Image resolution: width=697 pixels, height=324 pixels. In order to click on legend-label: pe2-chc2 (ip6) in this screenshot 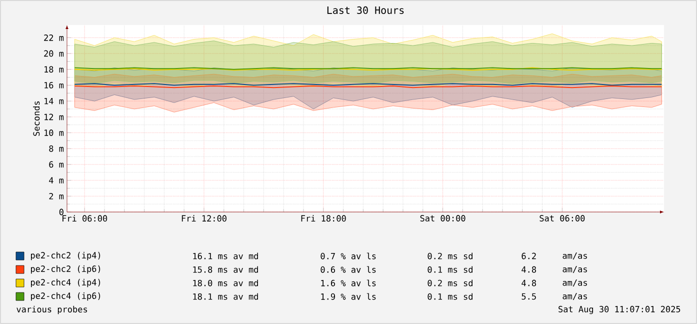, I will do `click(65, 269)`.